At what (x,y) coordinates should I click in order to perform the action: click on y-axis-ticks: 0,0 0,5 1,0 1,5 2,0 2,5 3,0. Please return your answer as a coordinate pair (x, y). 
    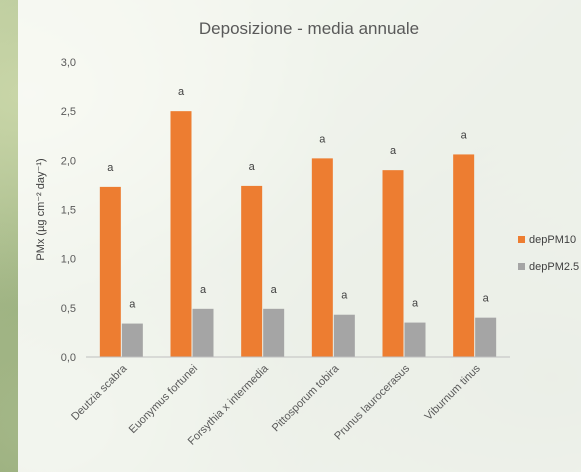
    Looking at the image, I should click on (68, 210).